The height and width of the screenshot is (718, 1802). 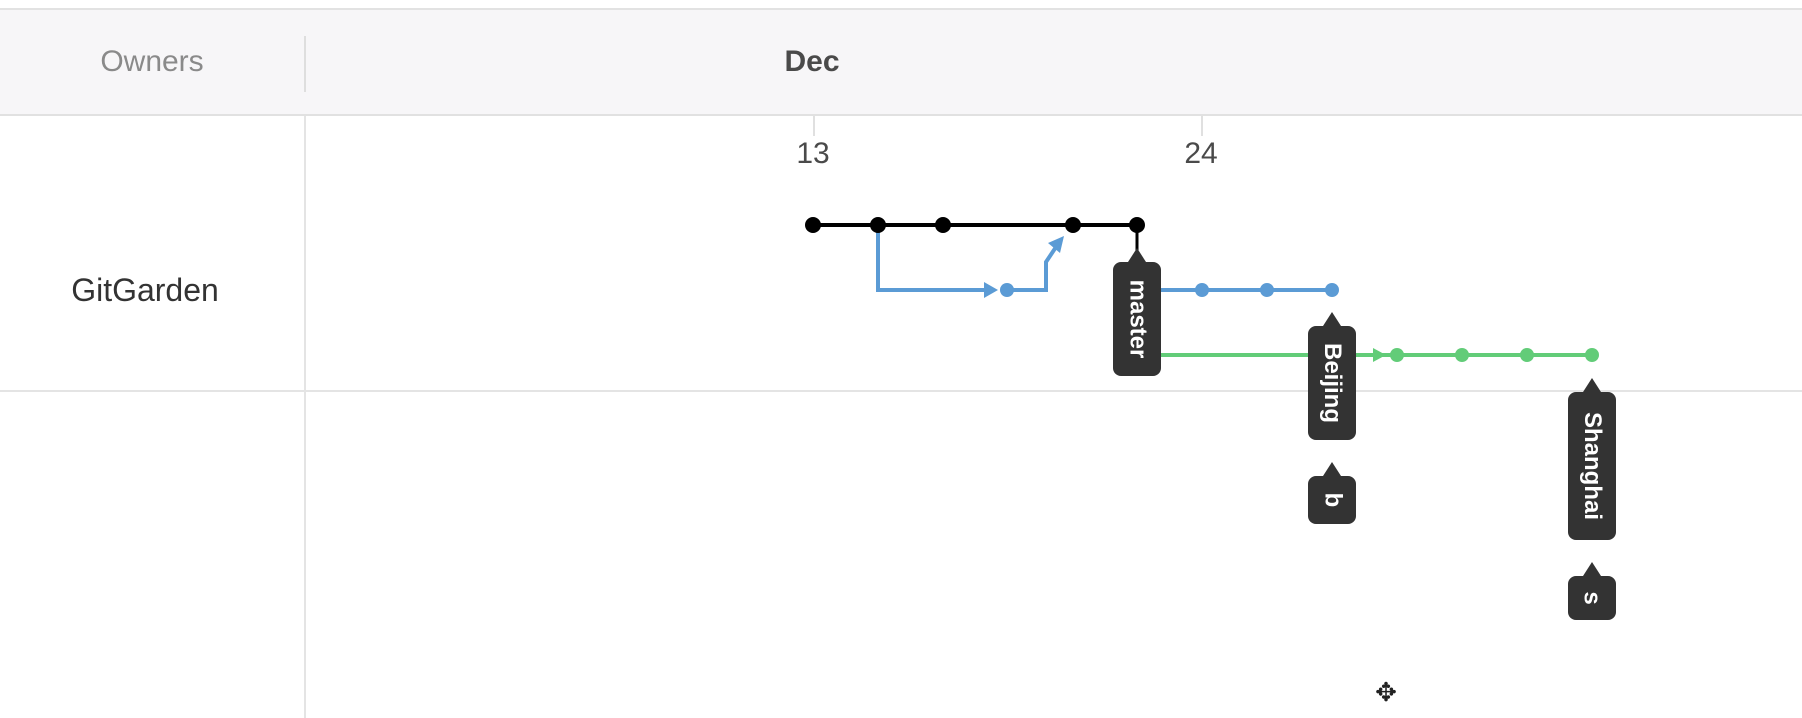 I want to click on day-label-24: 24, so click(x=1201, y=153).